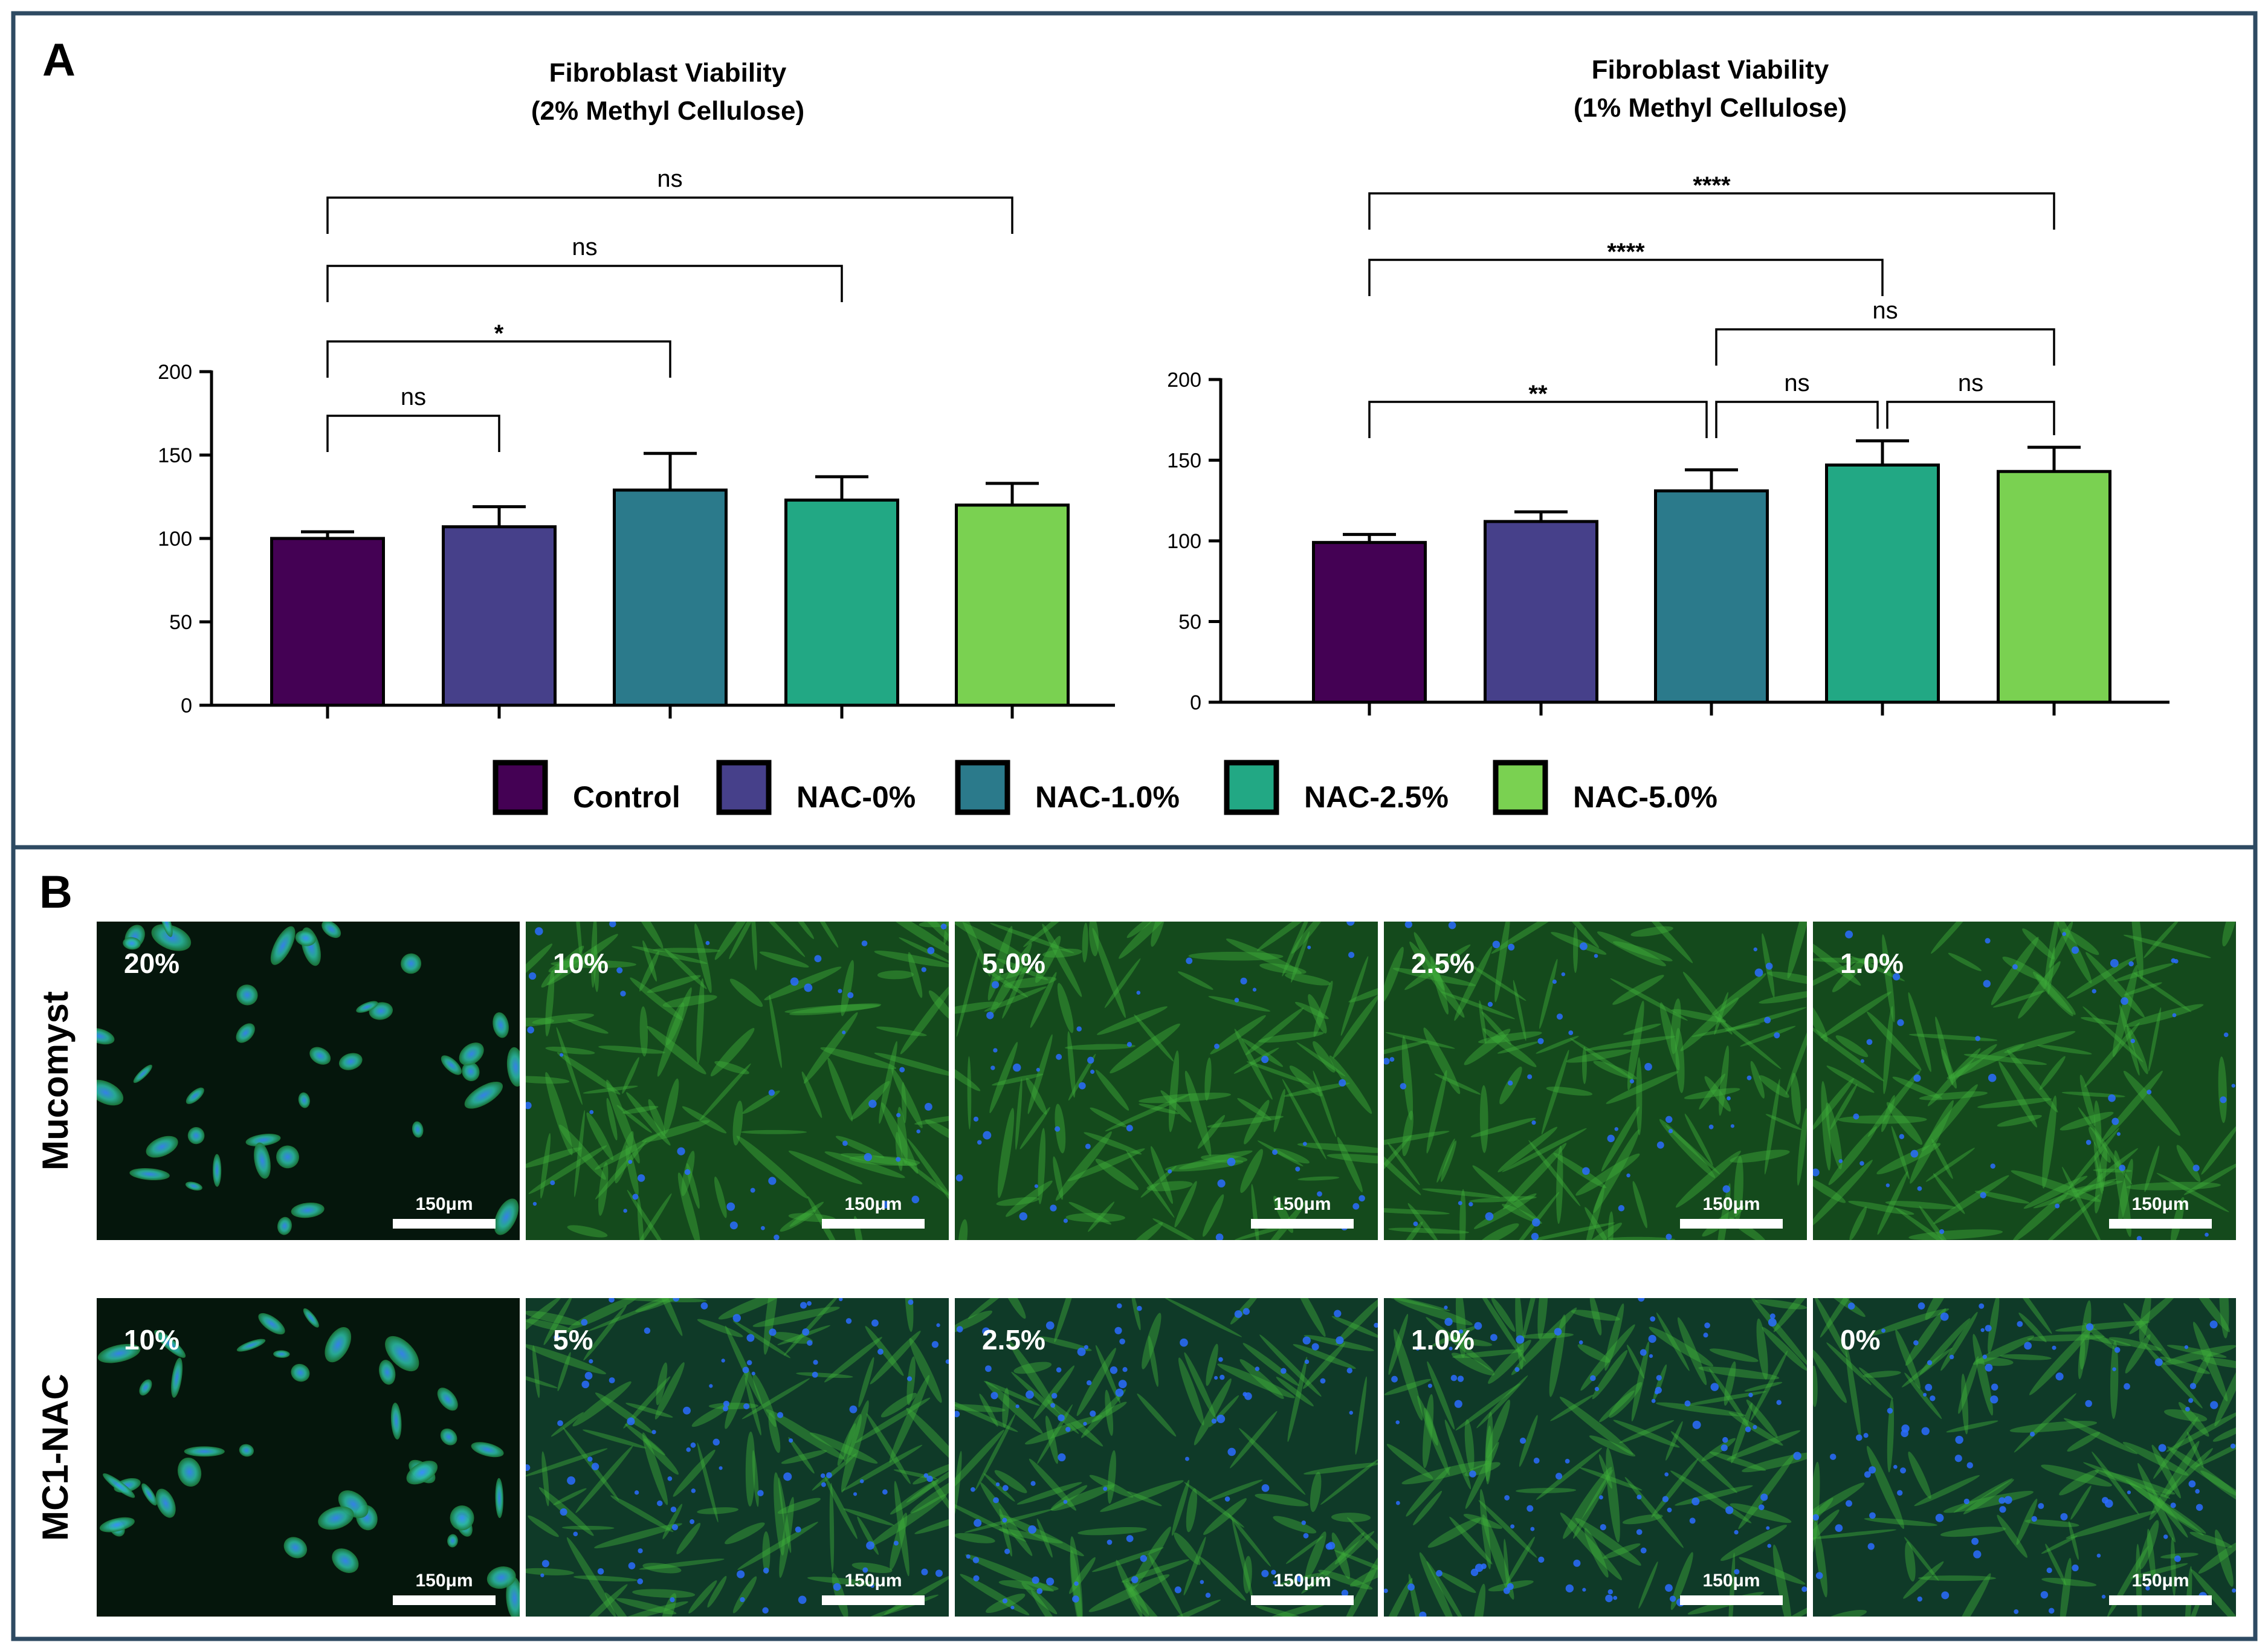 This screenshot has height=1651, width=2268. What do you see at coordinates (1538, 394) in the screenshot?
I see `significance-label: **` at bounding box center [1538, 394].